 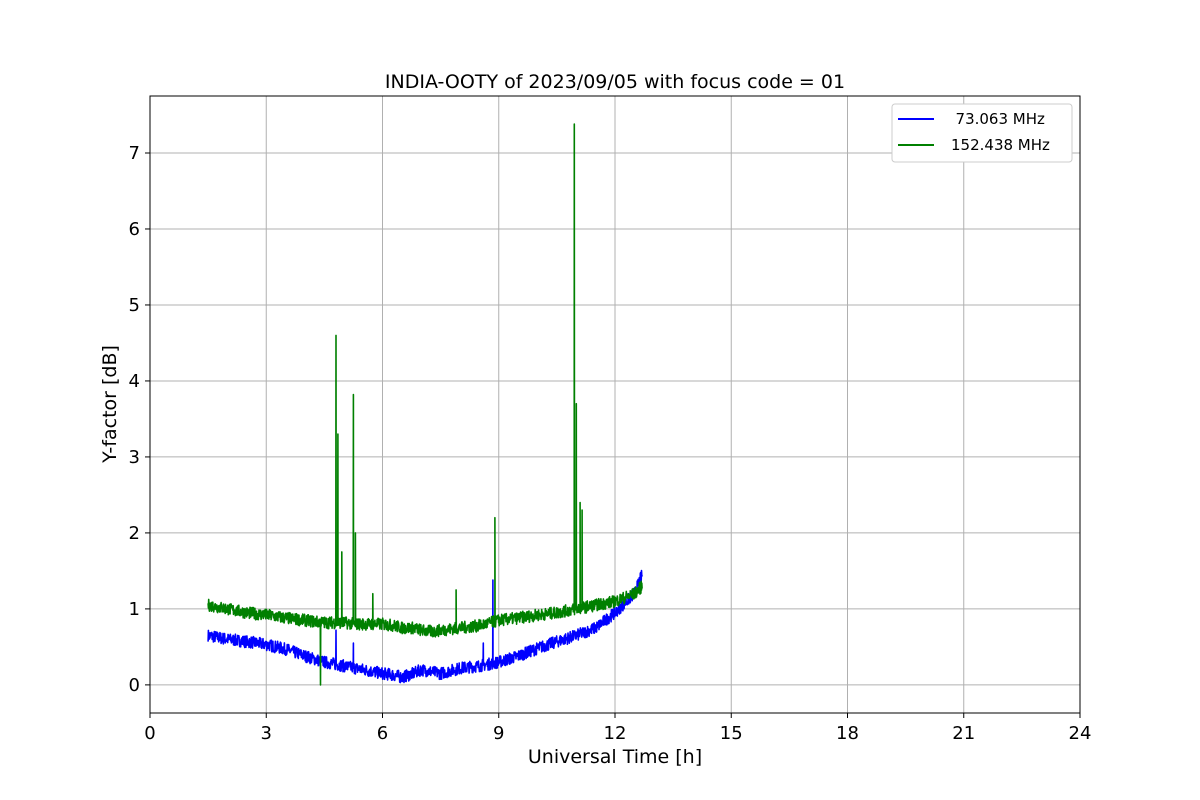 I want to click on x-tick-label: 0, so click(x=149, y=733).